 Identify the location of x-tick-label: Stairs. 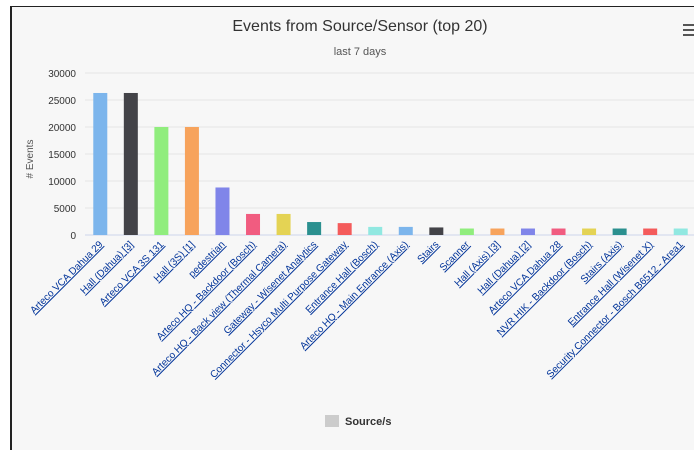
(429, 252).